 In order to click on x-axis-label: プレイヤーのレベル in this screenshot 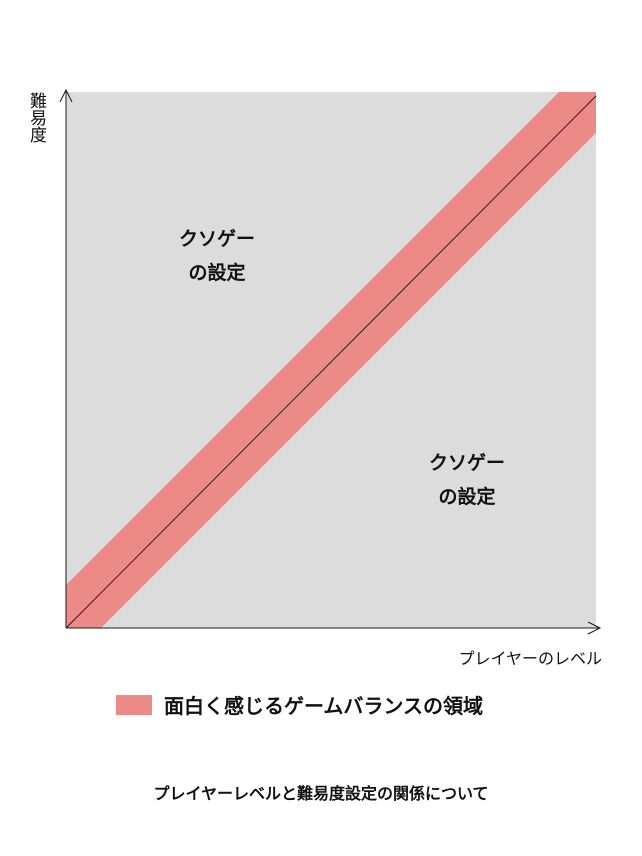, I will do `click(530, 658)`.